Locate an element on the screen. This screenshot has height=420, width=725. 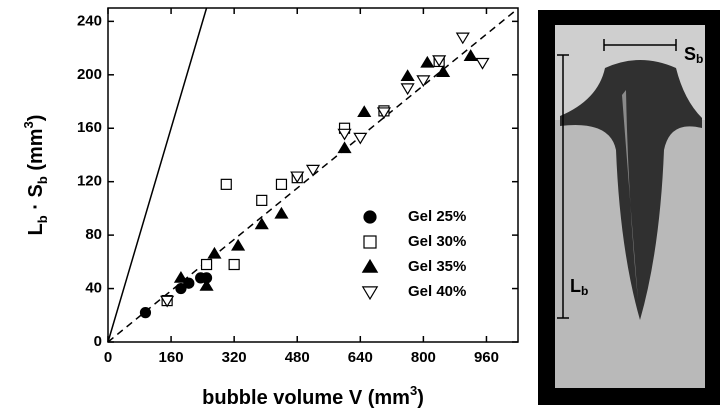
legend-label: Gel 25% is located at coordinates (437, 216).